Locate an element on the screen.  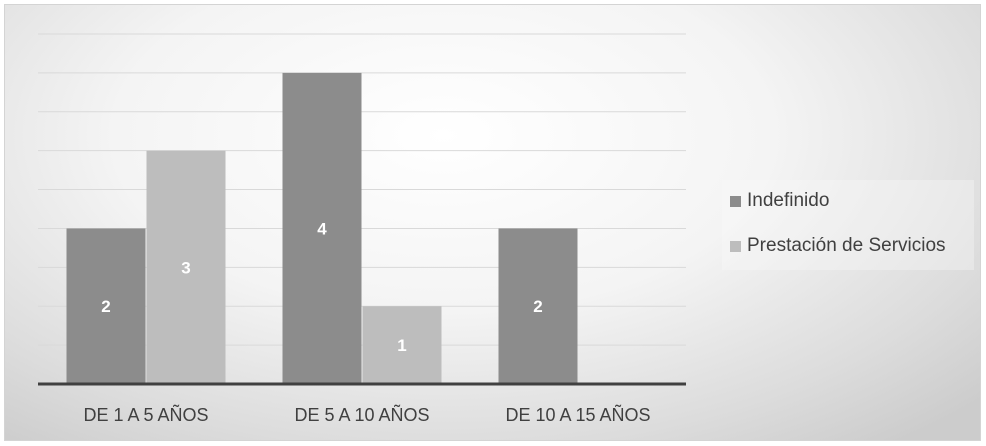
data-label: 1 is located at coordinates (401, 345).